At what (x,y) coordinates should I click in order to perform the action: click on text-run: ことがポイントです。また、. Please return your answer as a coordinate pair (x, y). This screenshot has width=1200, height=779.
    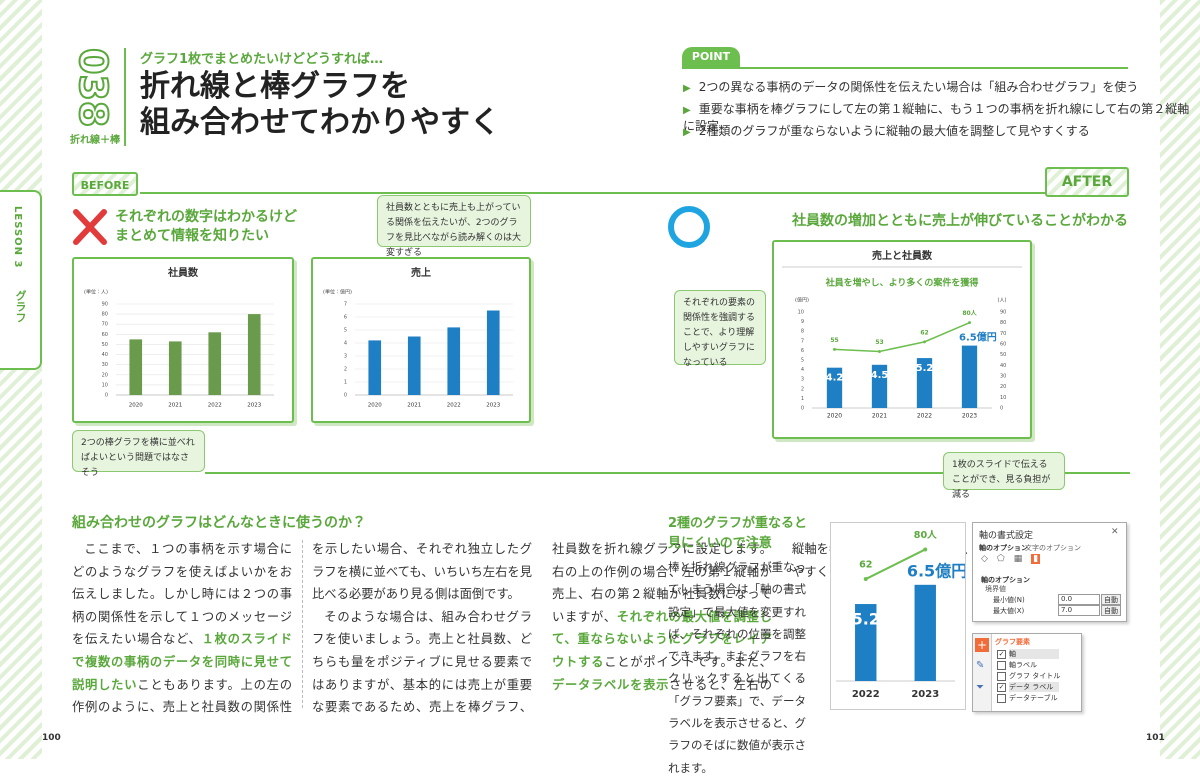
    Looking at the image, I should click on (688, 661).